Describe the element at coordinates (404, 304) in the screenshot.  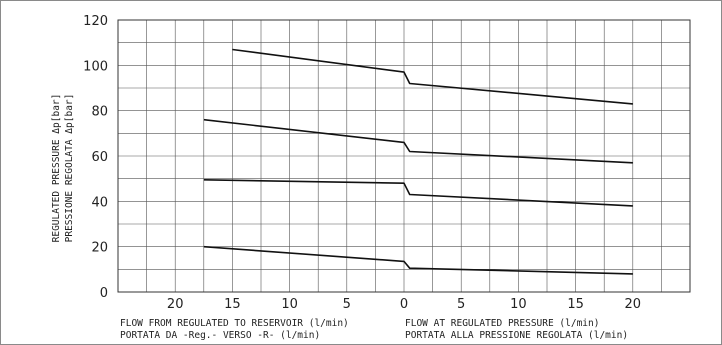
I see `x-tick-label: 0` at that location.